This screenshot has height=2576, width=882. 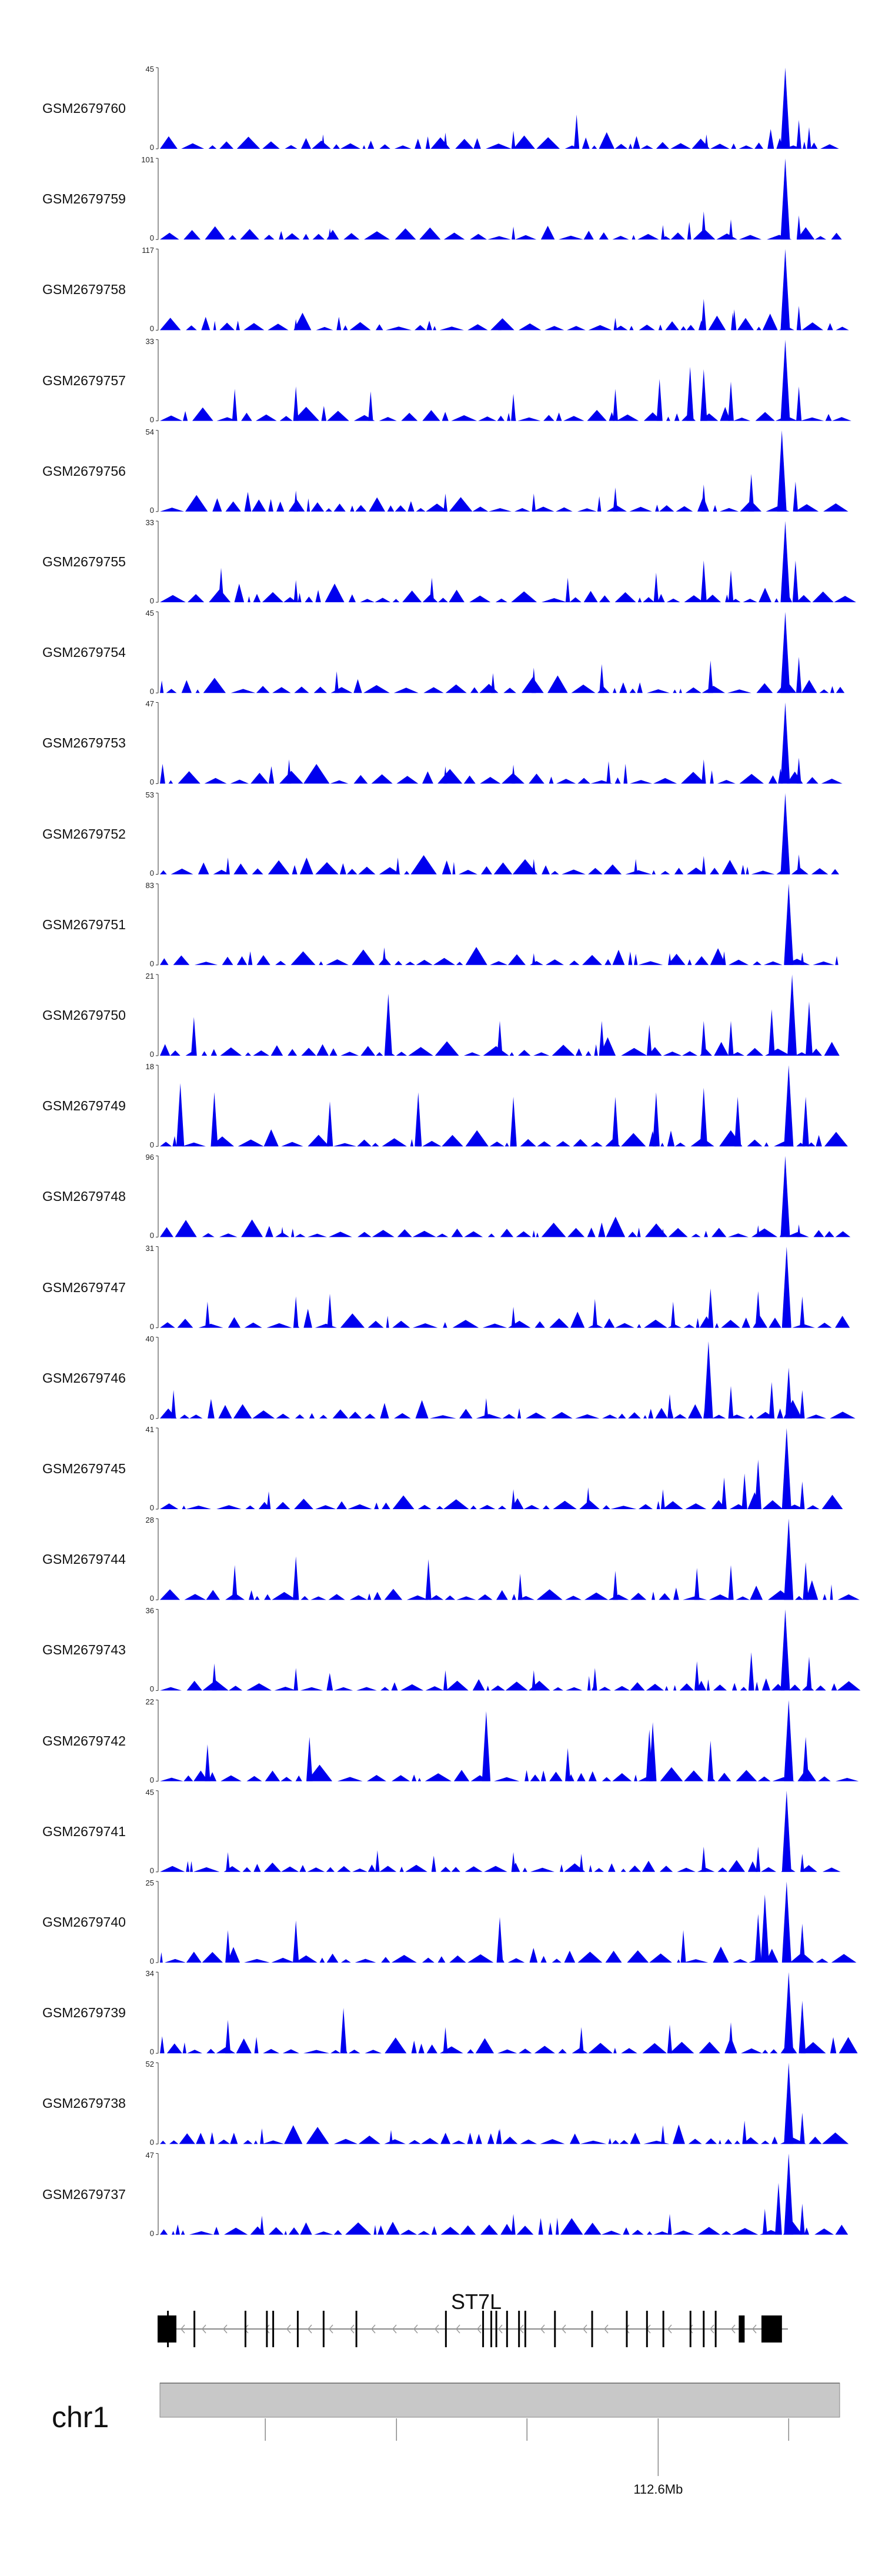 What do you see at coordinates (499, 2429) in the screenshot?
I see `chromosome-ideogram` at bounding box center [499, 2429].